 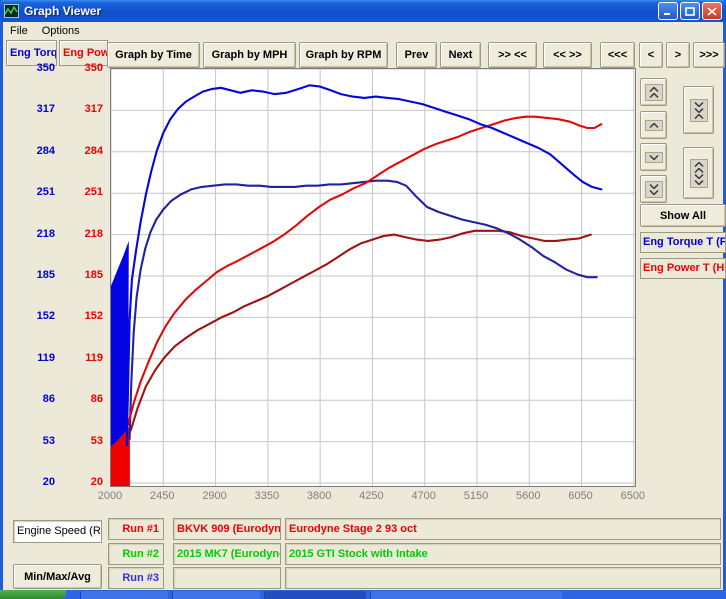 I want to click on run1-startup-noise-fill-power, so click(x=120, y=456).